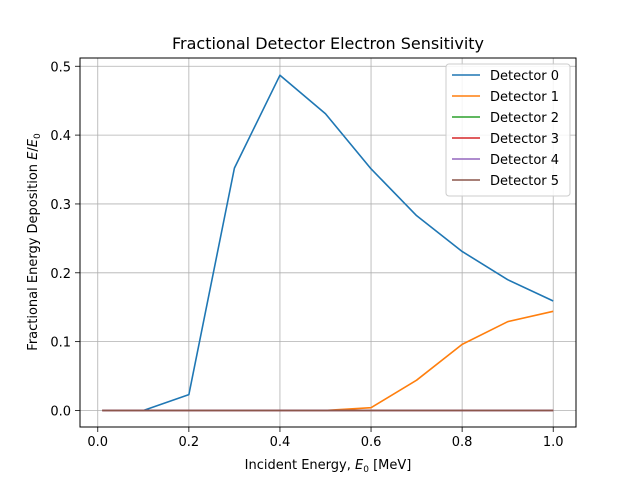 The width and height of the screenshot is (640, 480). What do you see at coordinates (65, 239) in the screenshot?
I see `y-axis: 0.0 0.1 0.2 0.3 0.4 0.5` at bounding box center [65, 239].